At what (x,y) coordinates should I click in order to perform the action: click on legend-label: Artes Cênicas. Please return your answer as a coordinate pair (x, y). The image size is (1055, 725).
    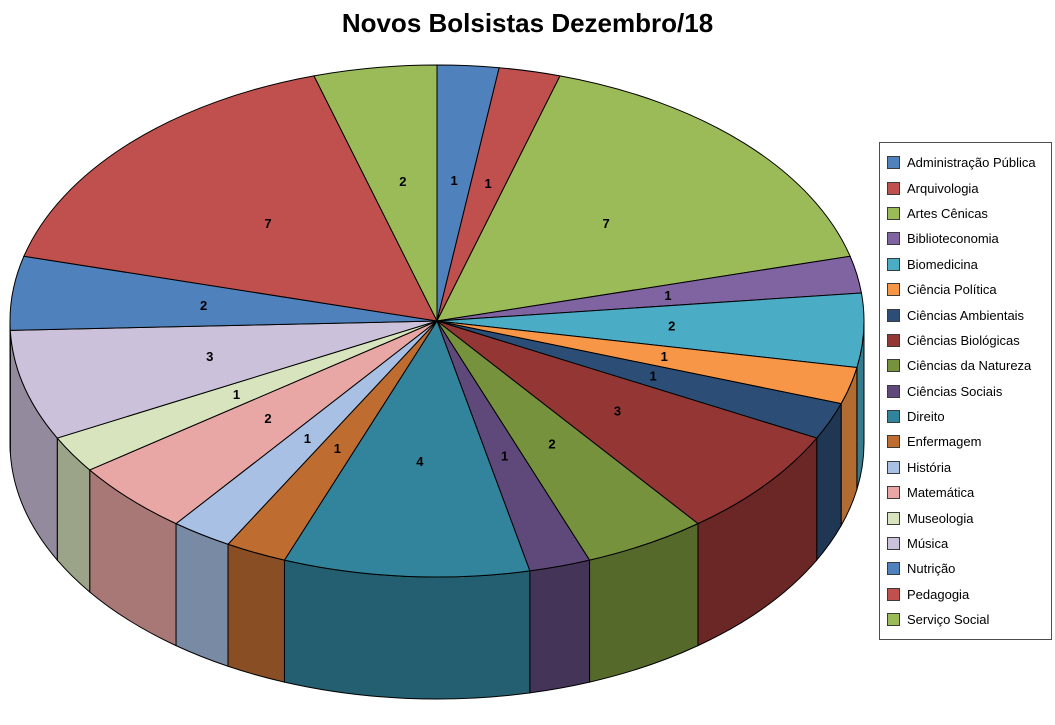
    Looking at the image, I should click on (947, 213).